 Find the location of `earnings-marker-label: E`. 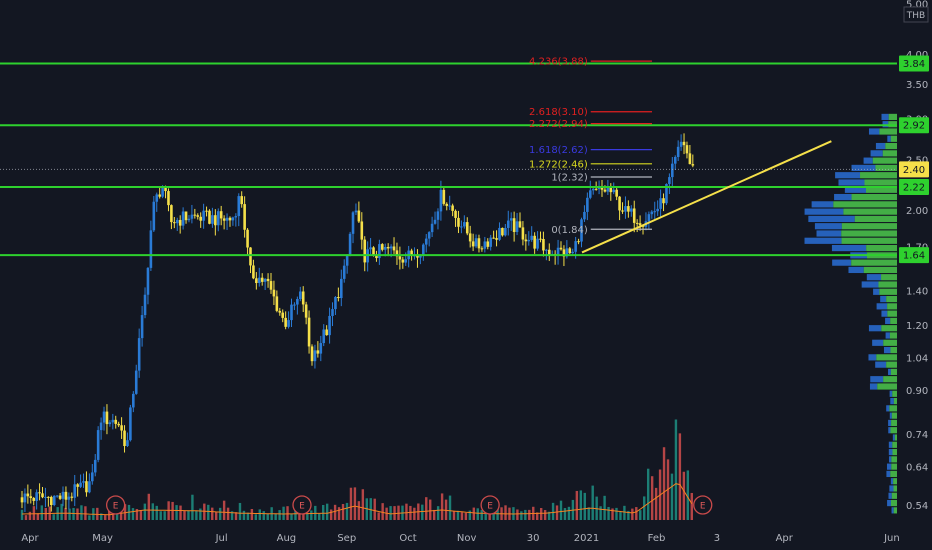

earnings-marker-label: E is located at coordinates (703, 507).